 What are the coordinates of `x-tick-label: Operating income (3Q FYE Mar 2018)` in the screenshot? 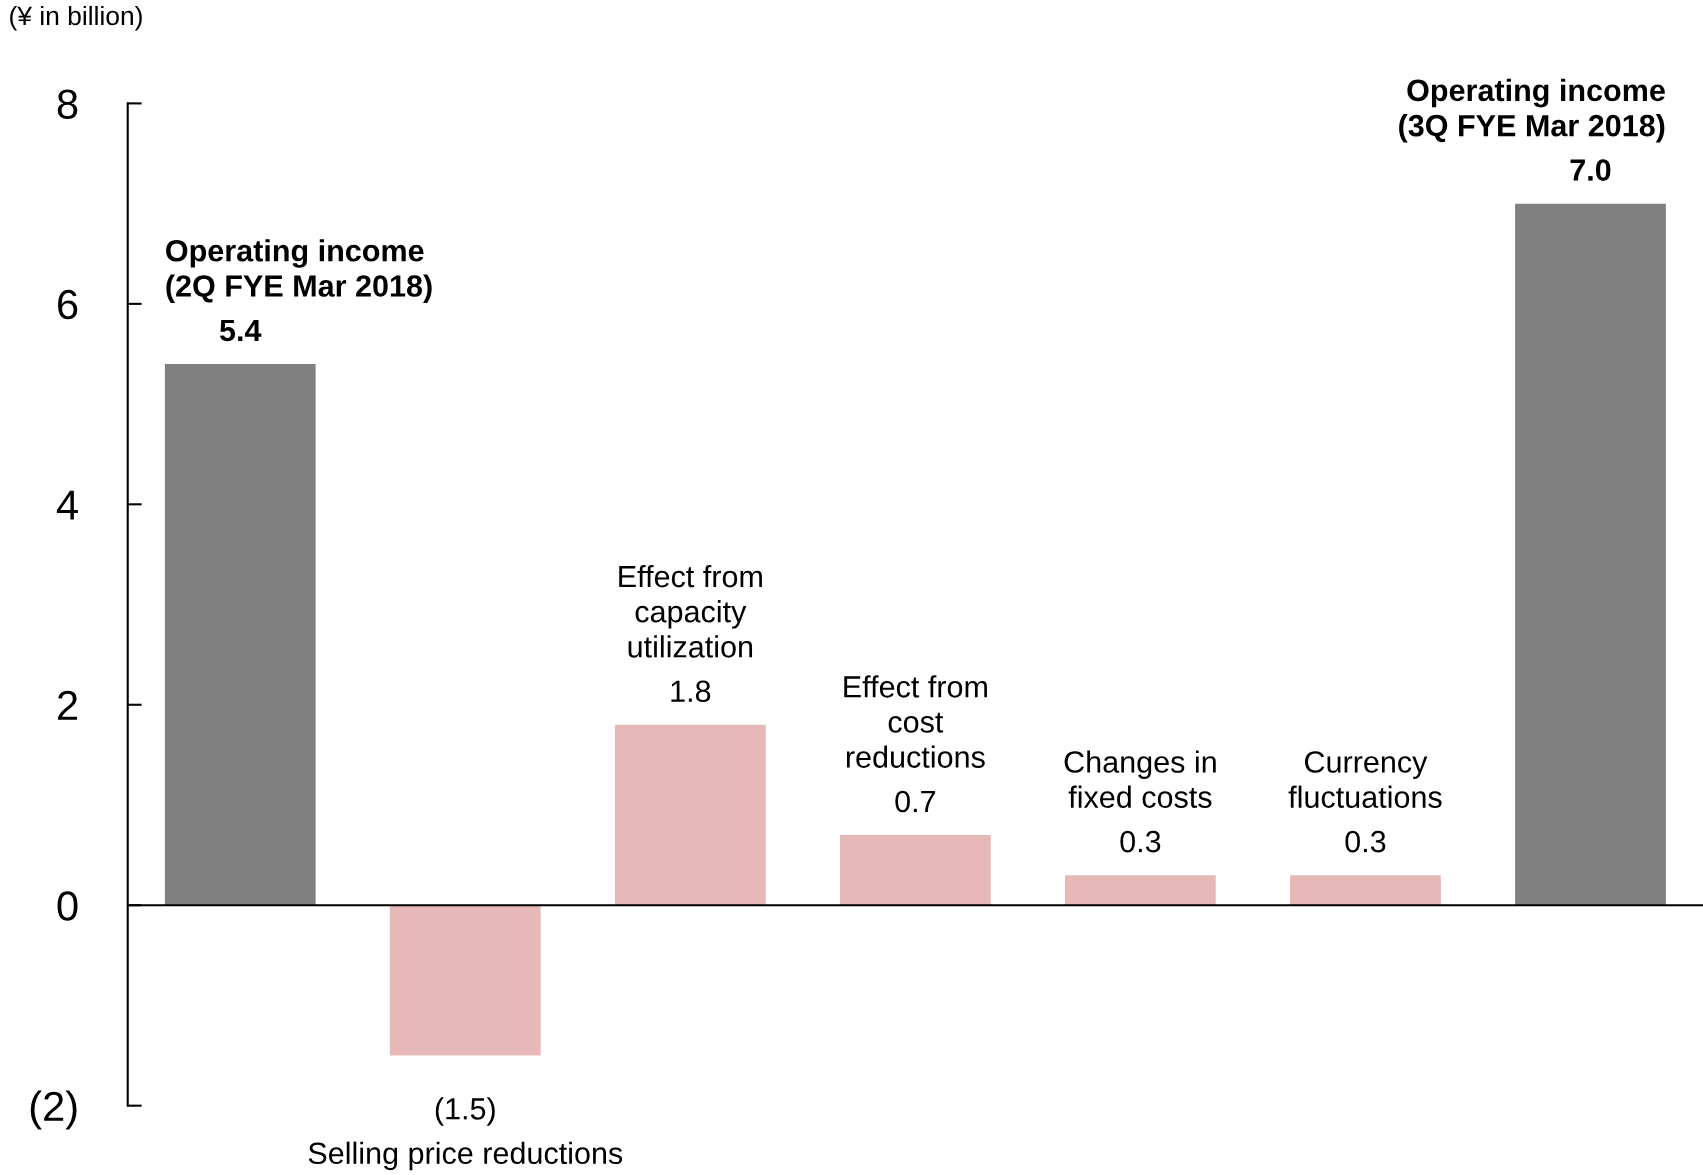 It's located at (1532, 110).